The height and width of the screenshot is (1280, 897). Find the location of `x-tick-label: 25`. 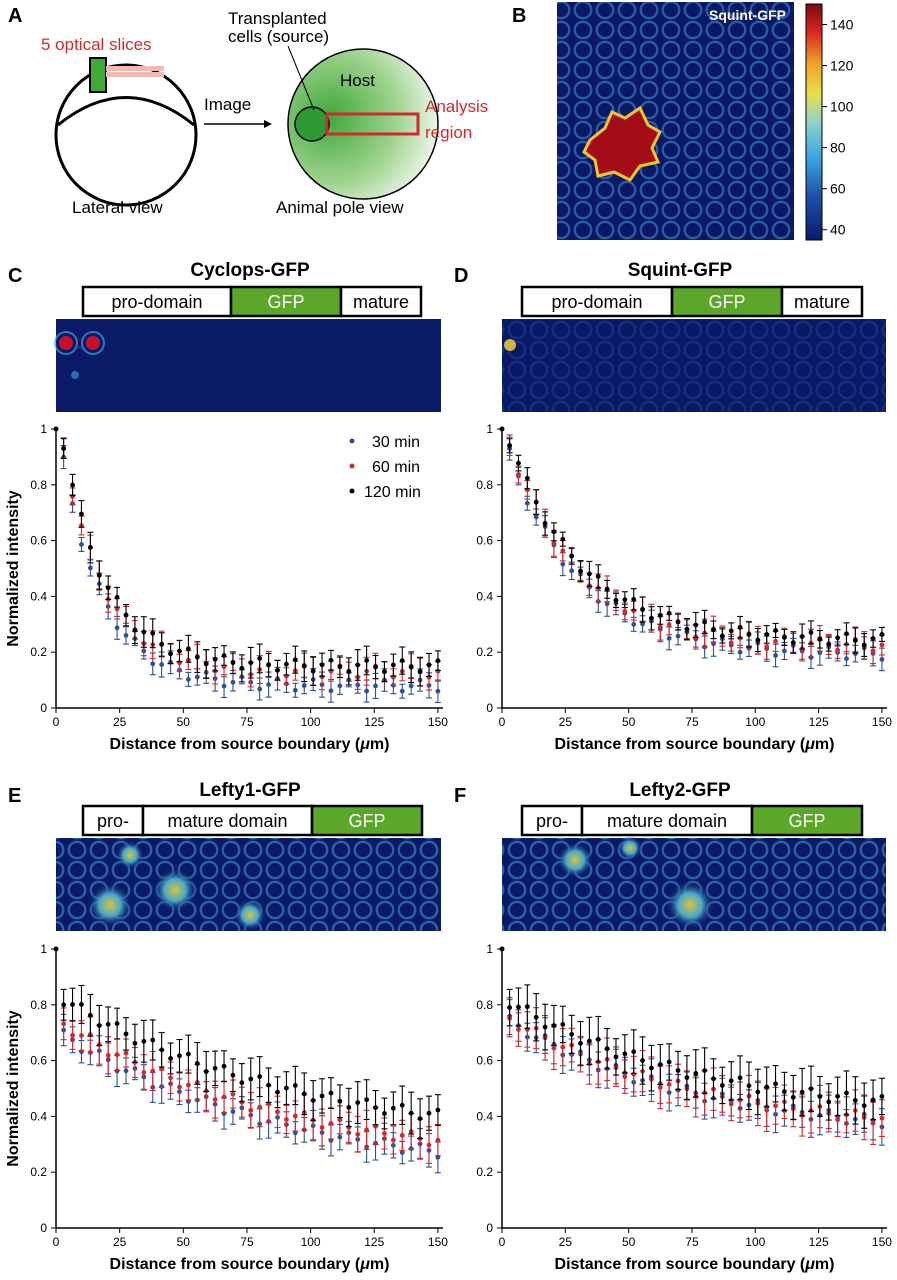

x-tick-label: 25 is located at coordinates (120, 1242).